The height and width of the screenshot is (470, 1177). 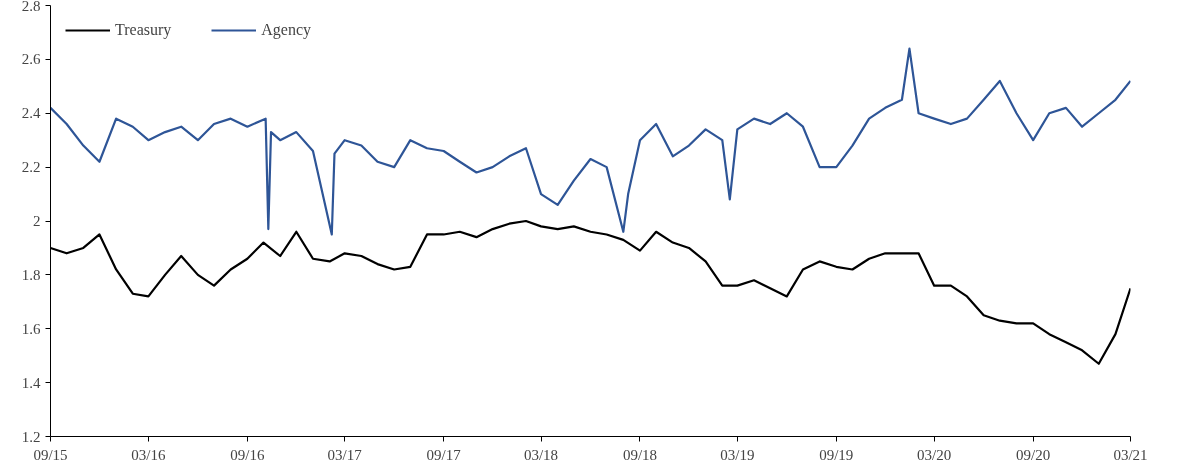 What do you see at coordinates (31, 328) in the screenshot?
I see `y-tick-label: 1.6` at bounding box center [31, 328].